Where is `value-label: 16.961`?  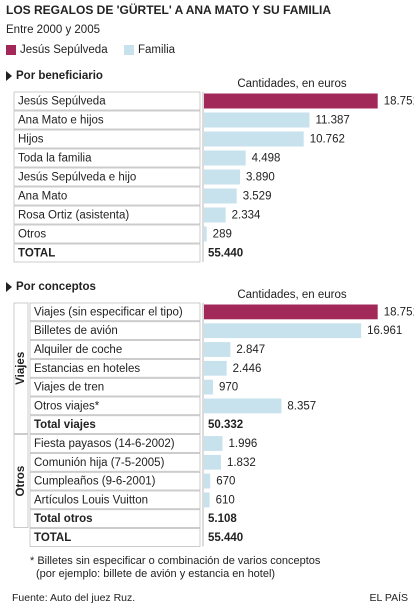 value-label: 16.961 is located at coordinates (384, 331).